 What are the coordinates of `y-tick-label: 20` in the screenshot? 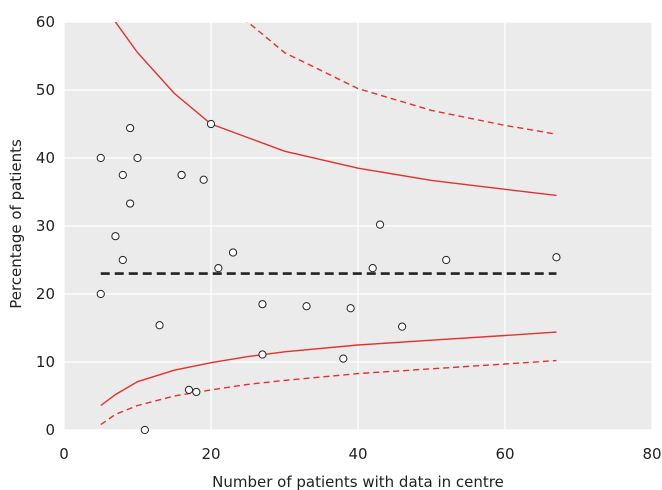 It's located at (45, 294).